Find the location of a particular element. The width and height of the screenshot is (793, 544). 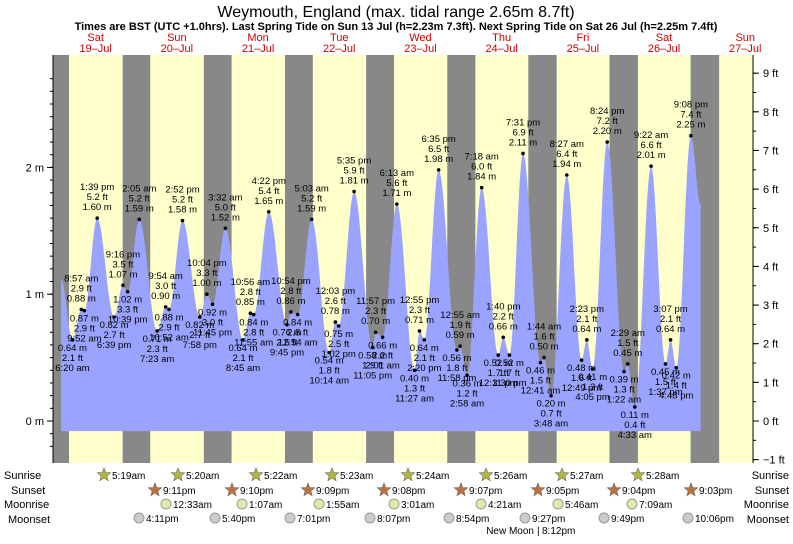

tide-ft-label: 6.6 ft is located at coordinates (651, 145).